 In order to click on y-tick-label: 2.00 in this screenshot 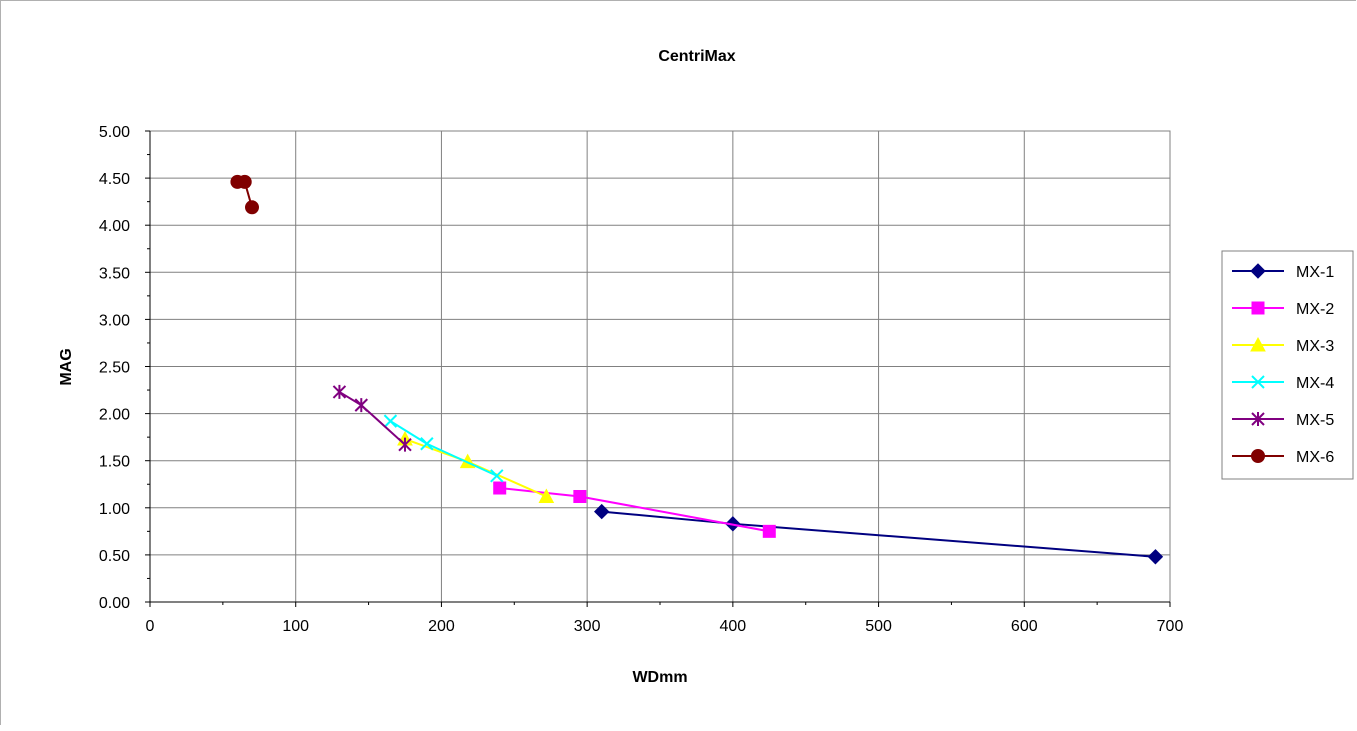, I will do `click(114, 415)`.